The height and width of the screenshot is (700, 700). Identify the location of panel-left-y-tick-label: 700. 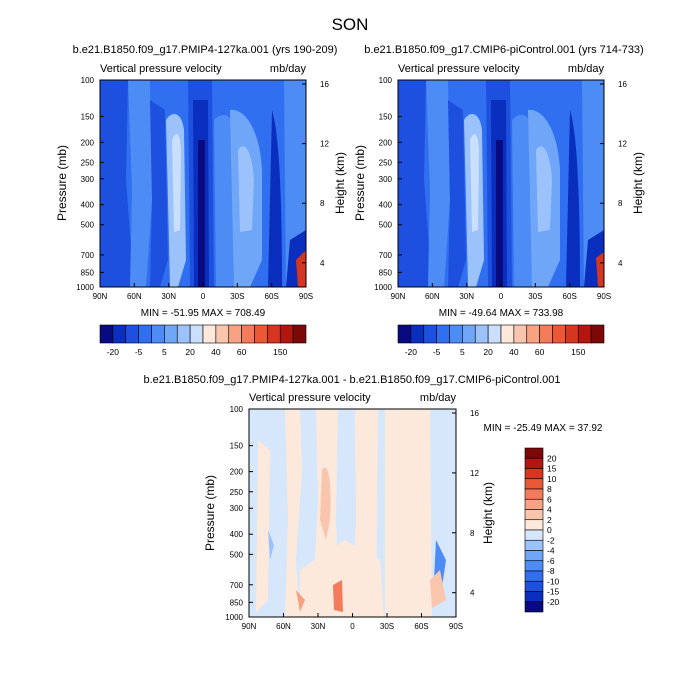
(88, 255).